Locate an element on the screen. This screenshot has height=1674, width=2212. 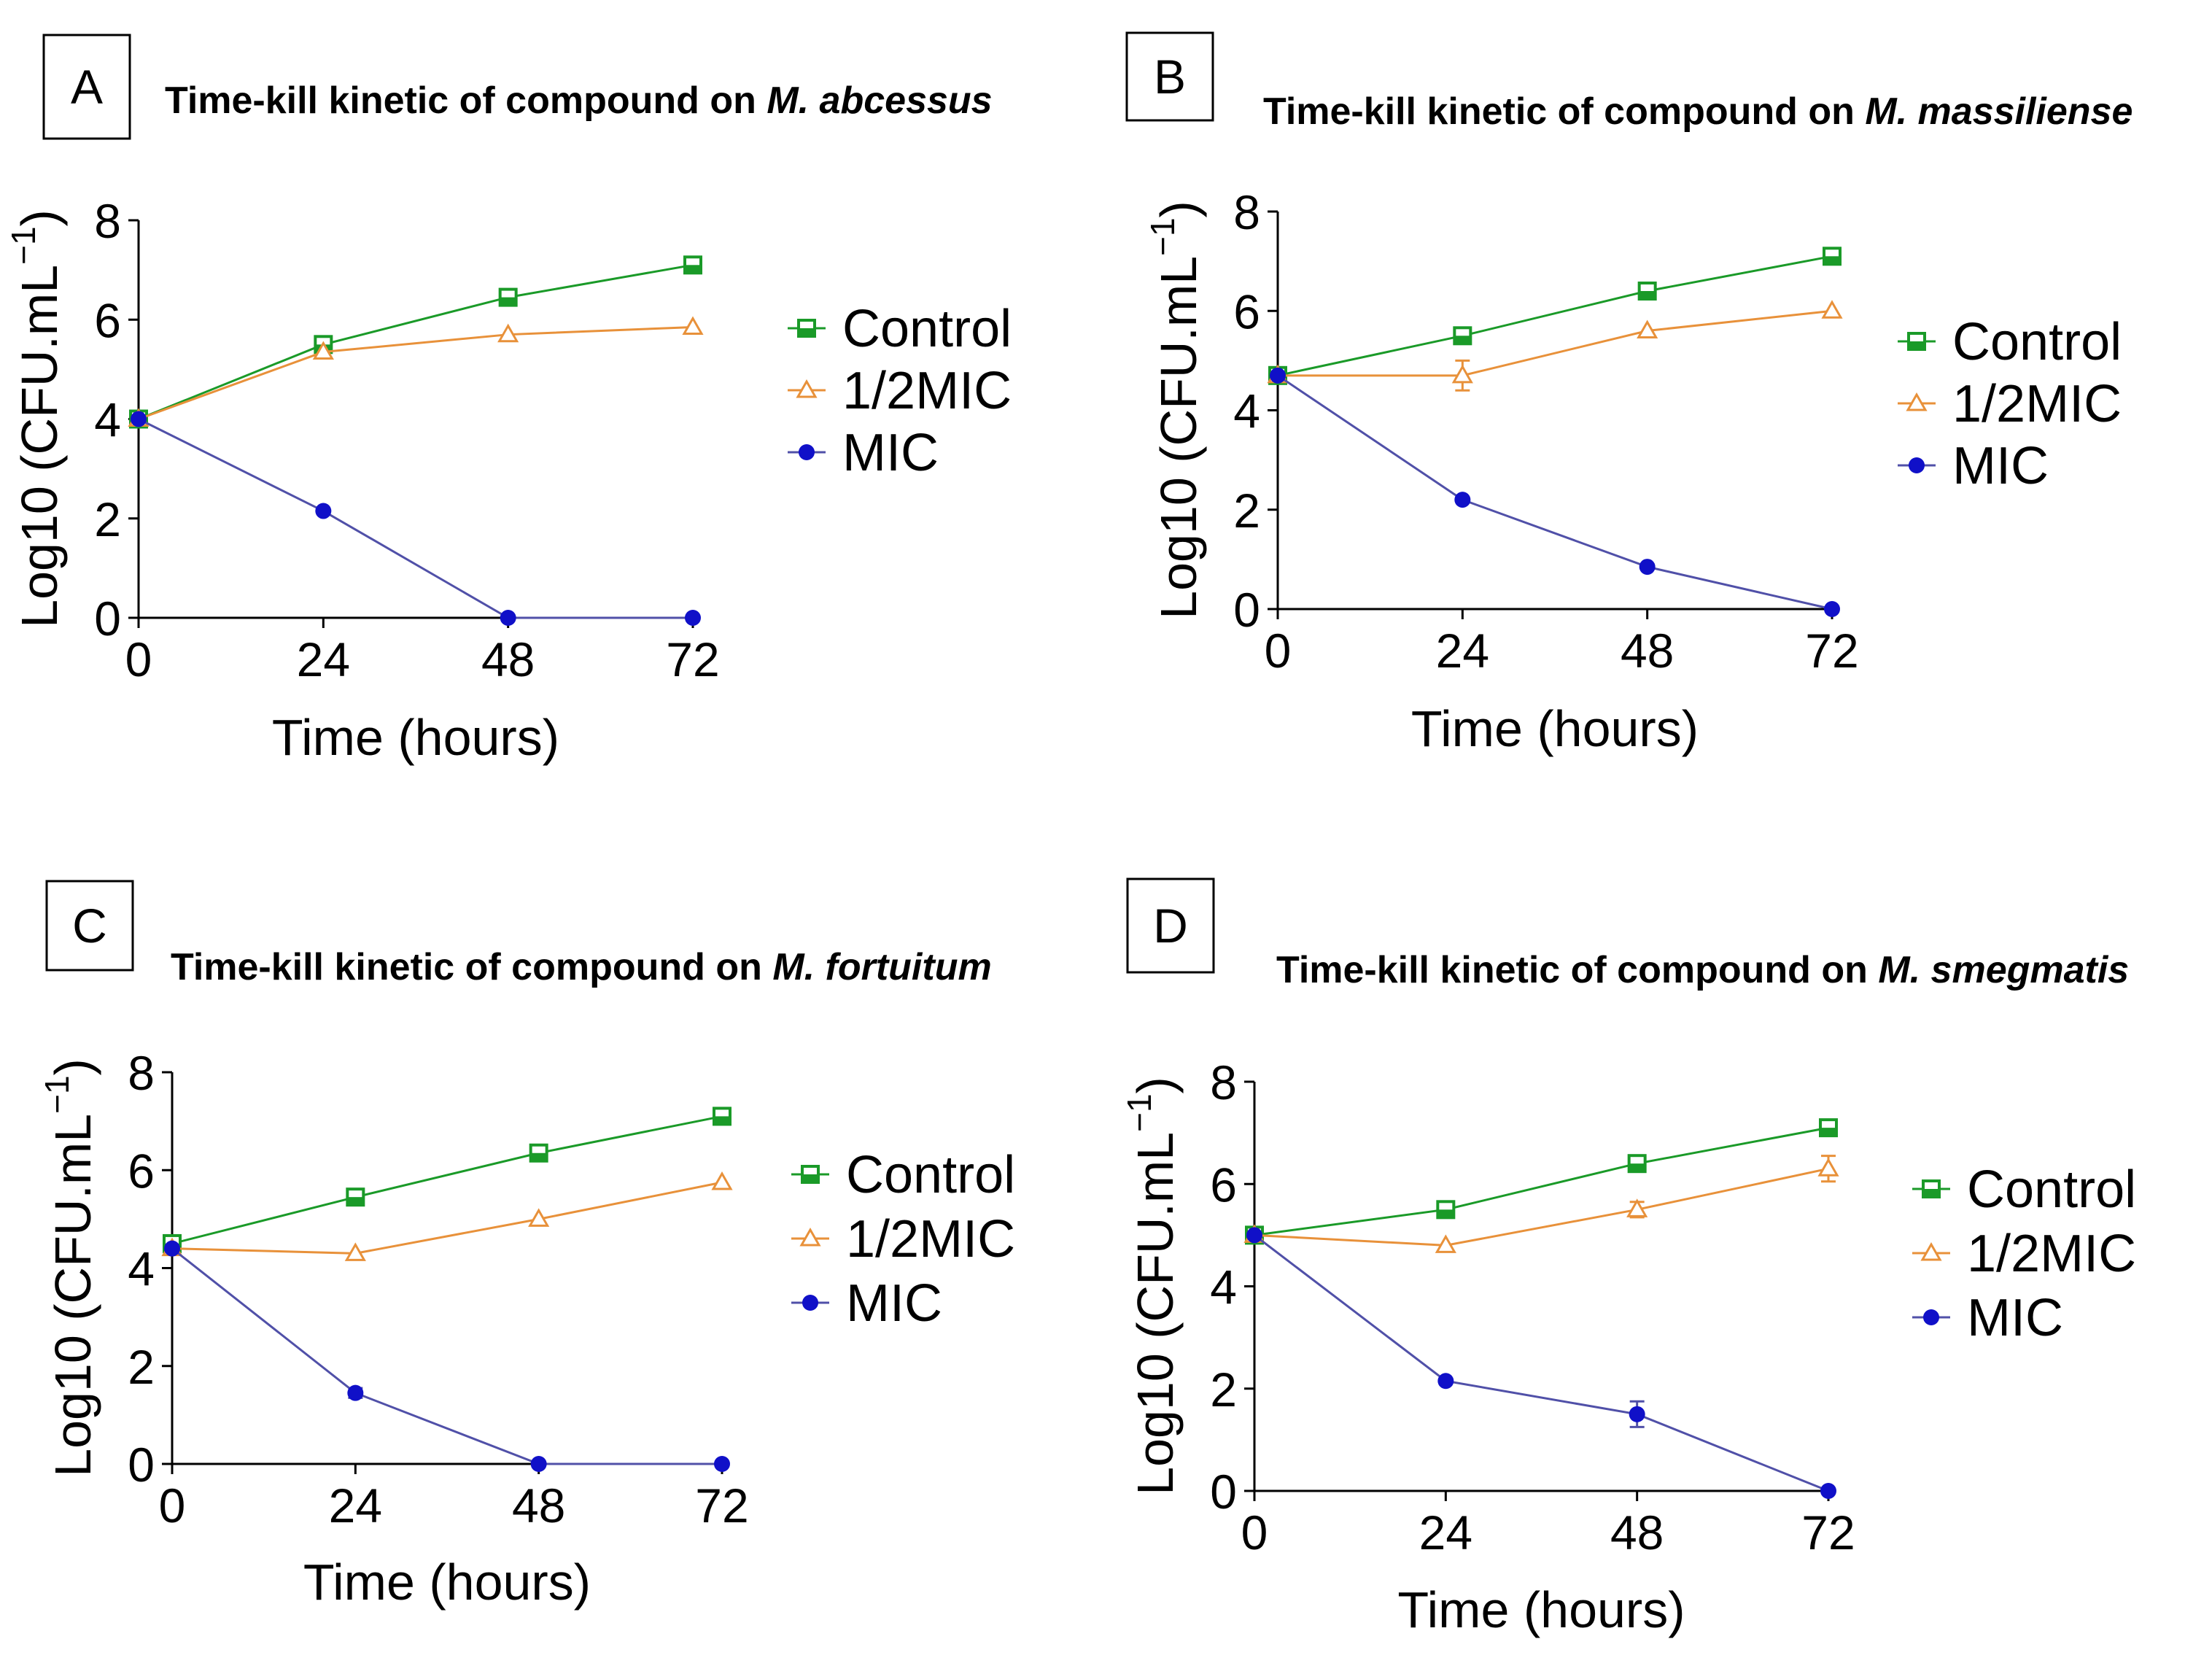
x-tick-label: 24 is located at coordinates (324, 659).